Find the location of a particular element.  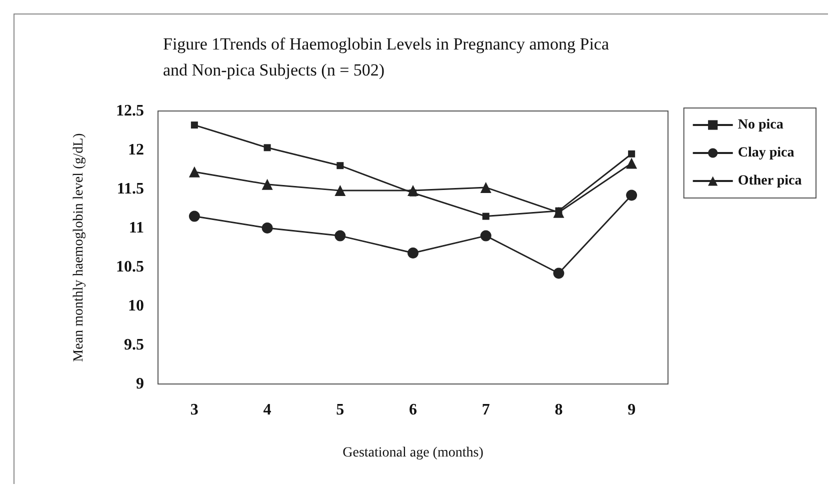

x-tick-label: 3 is located at coordinates (194, 410).